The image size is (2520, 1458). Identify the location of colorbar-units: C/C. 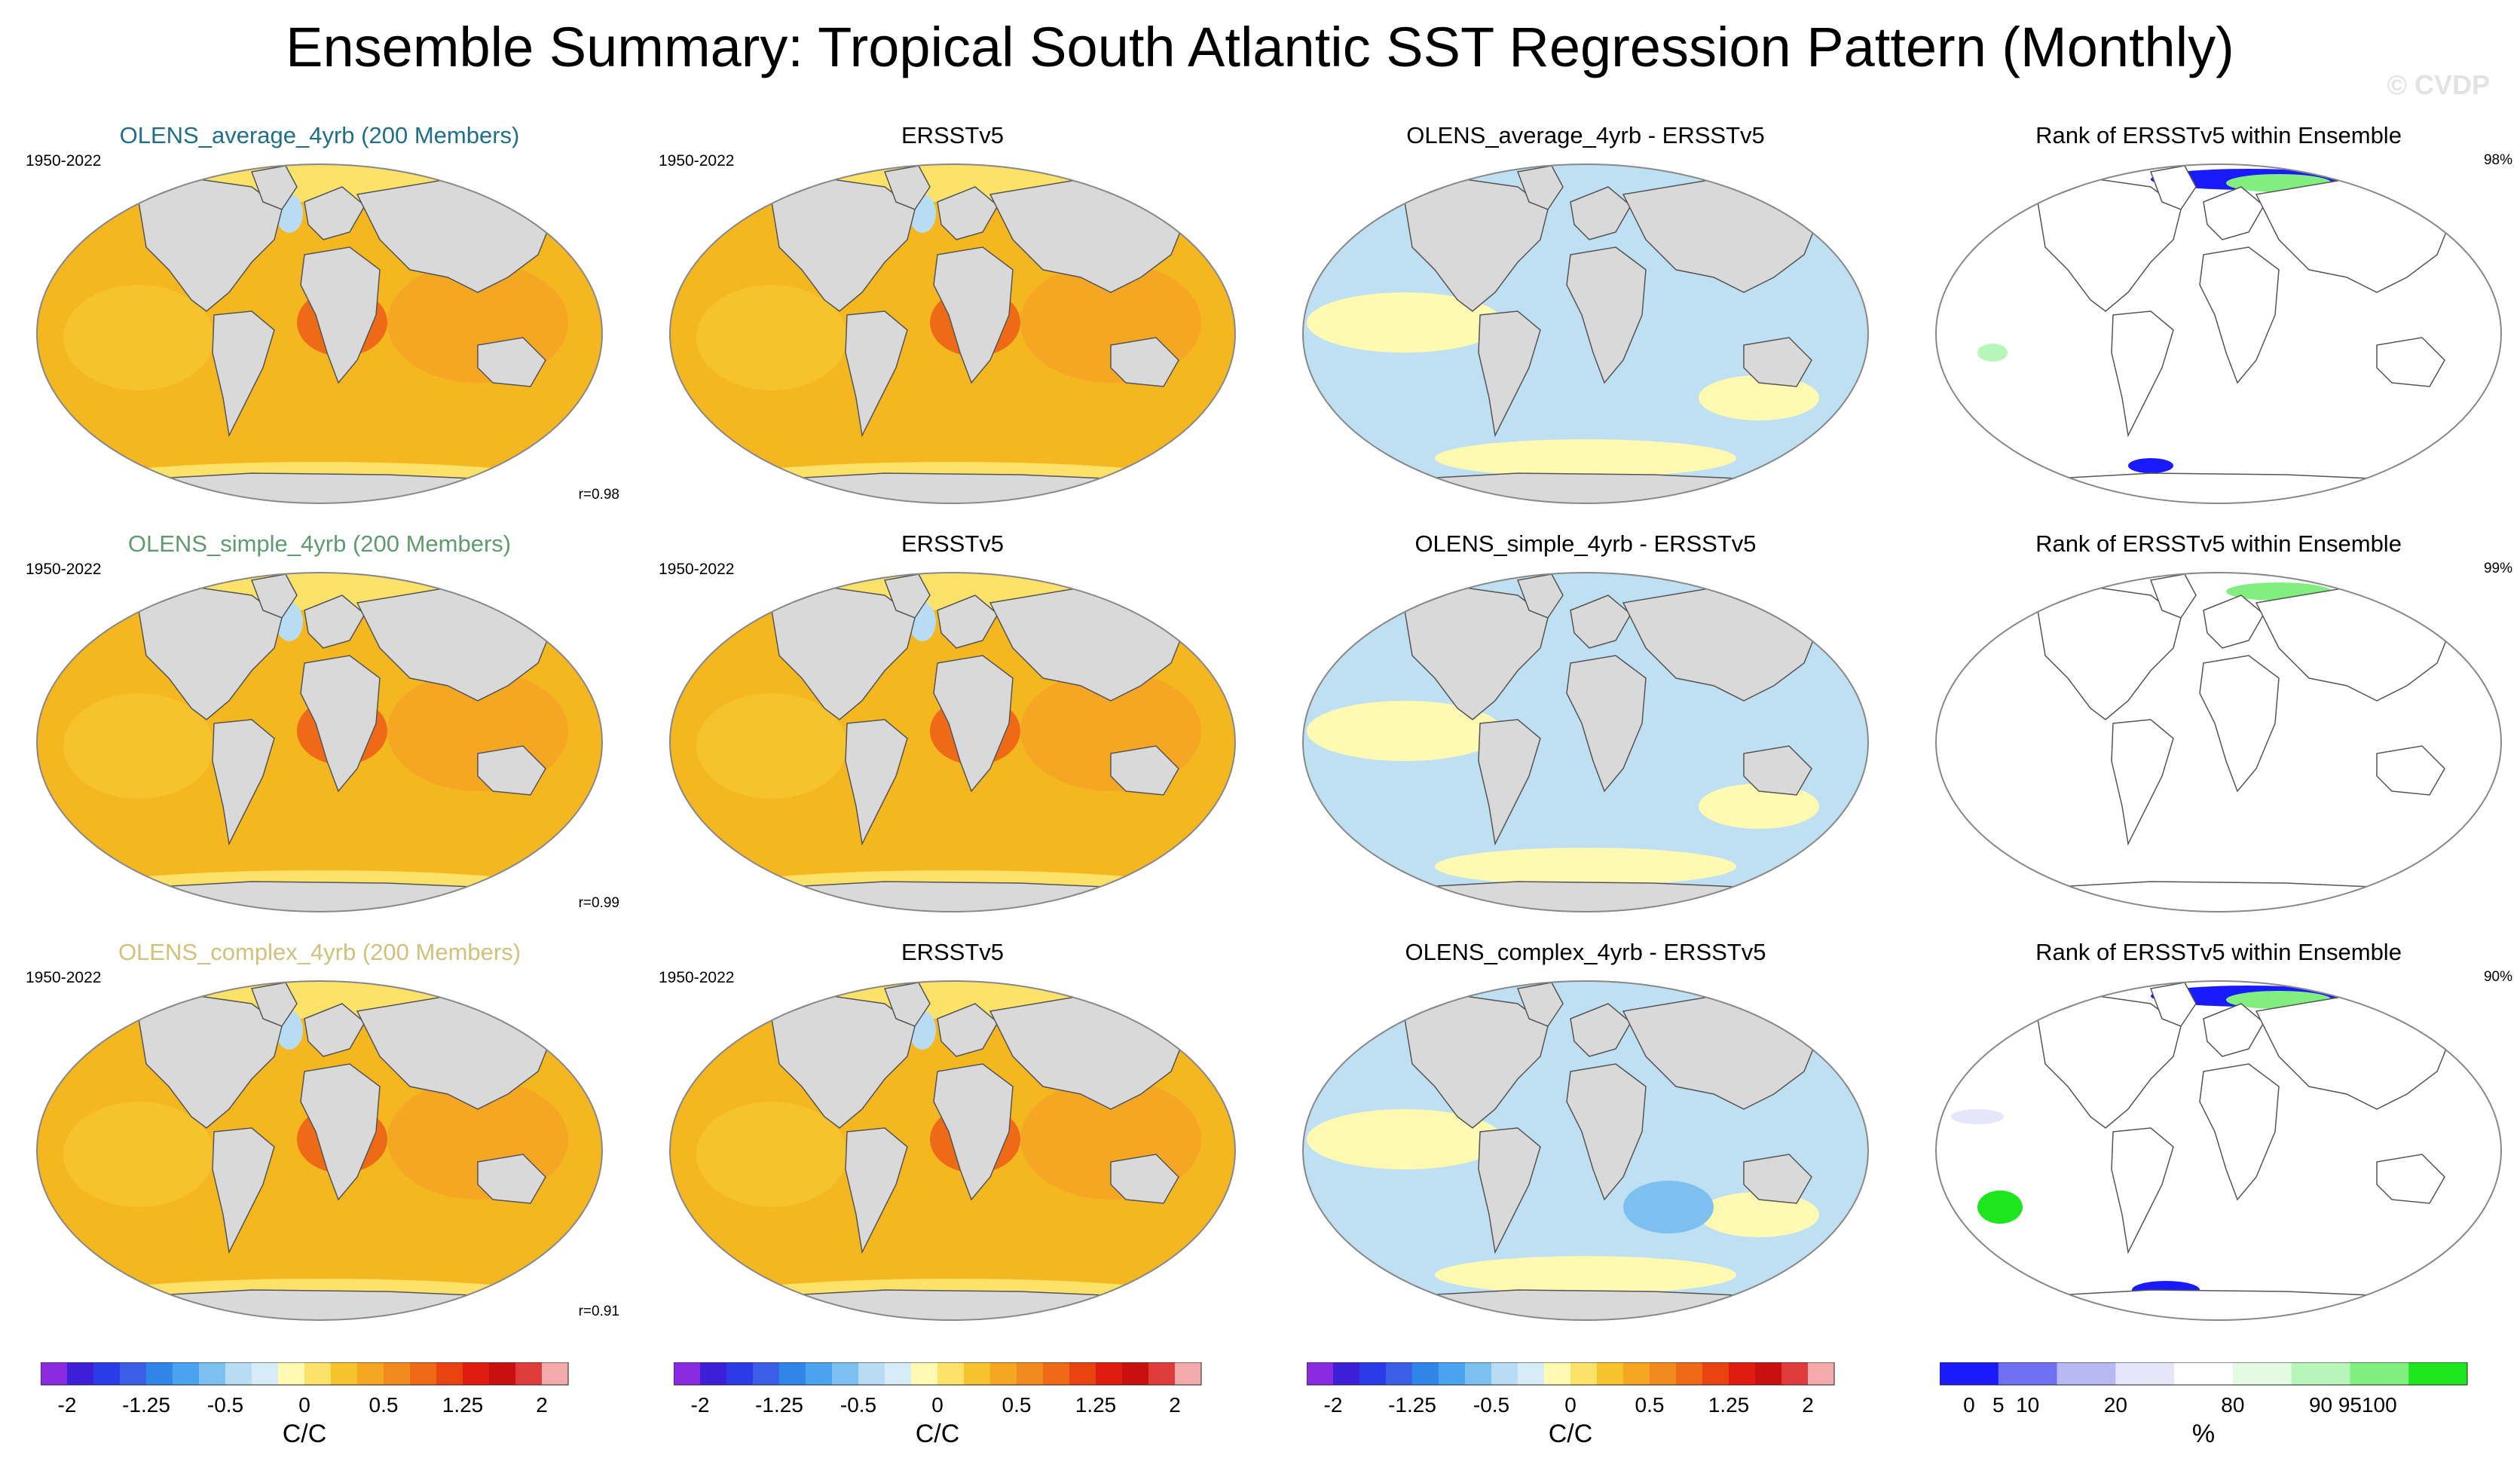
(304, 1434).